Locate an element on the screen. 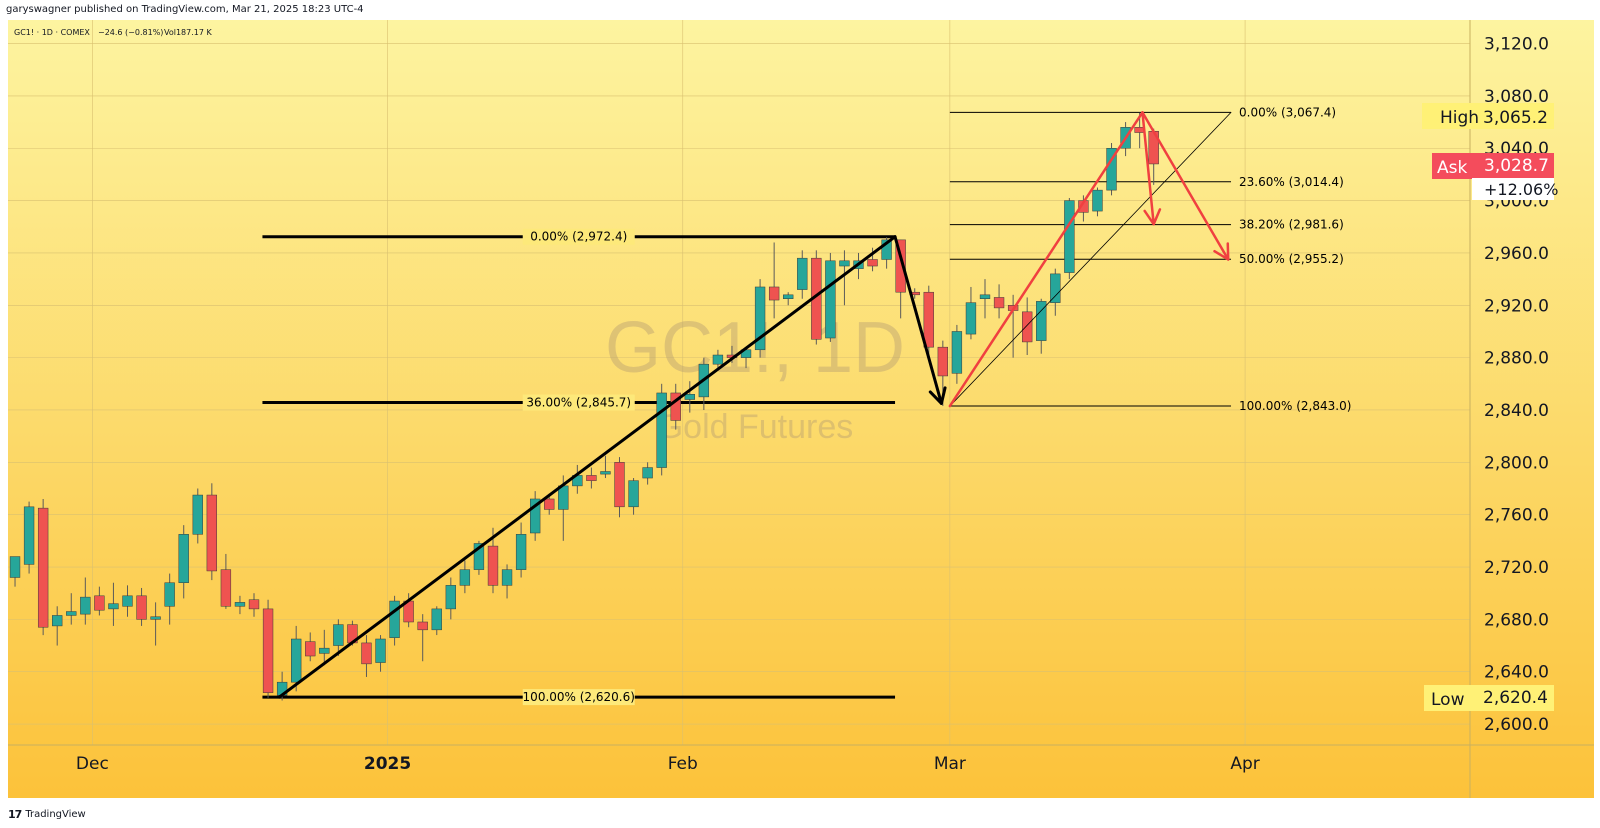  high-badge is located at coordinates (1488, 116).